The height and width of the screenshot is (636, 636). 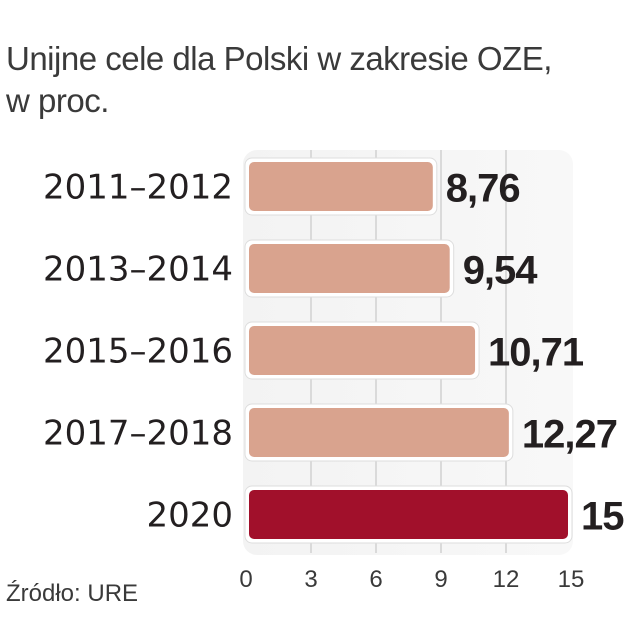 I want to click on title-line-1: Unijne cele dla Polski w zakresie OZE,, so click(x=279, y=58).